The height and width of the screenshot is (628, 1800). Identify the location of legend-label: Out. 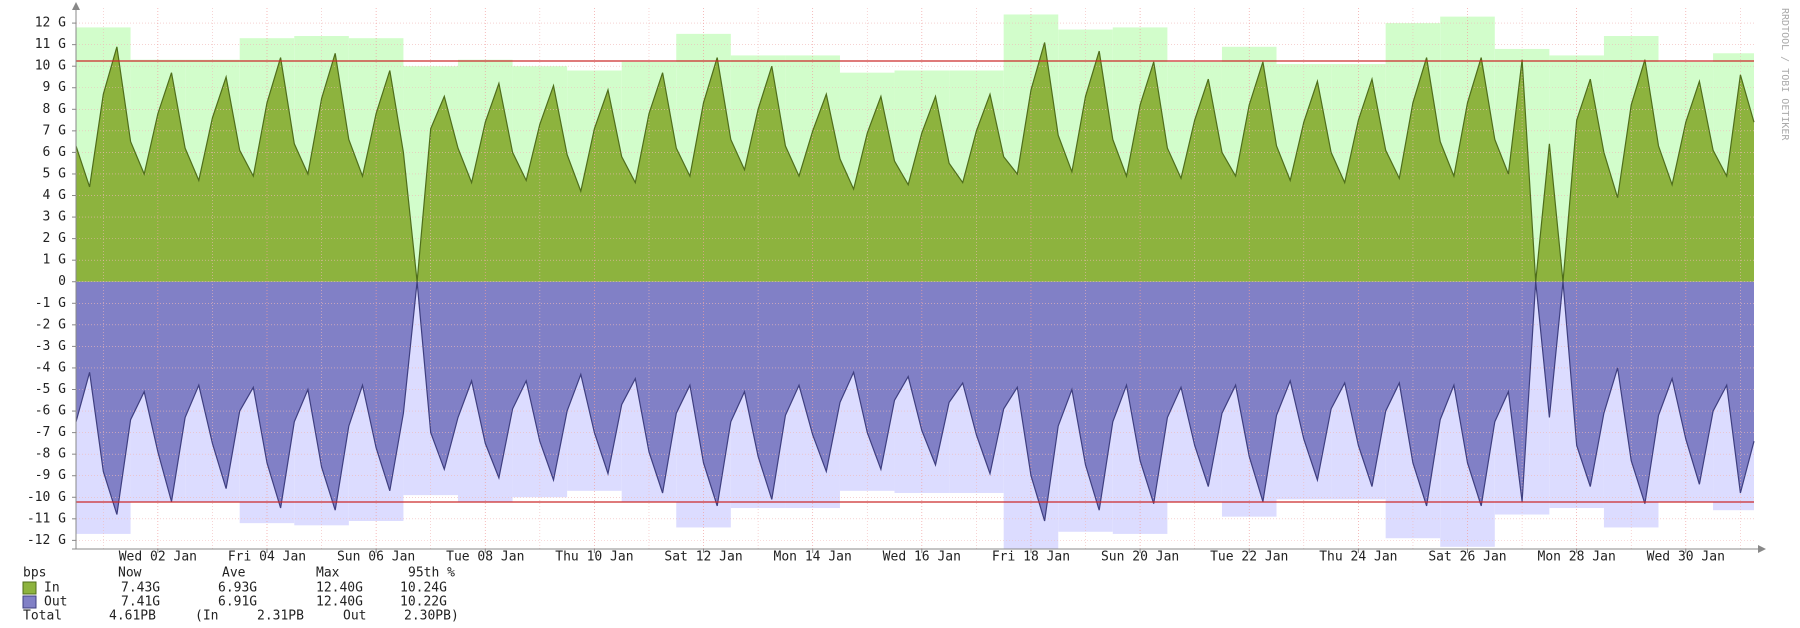
(55, 602).